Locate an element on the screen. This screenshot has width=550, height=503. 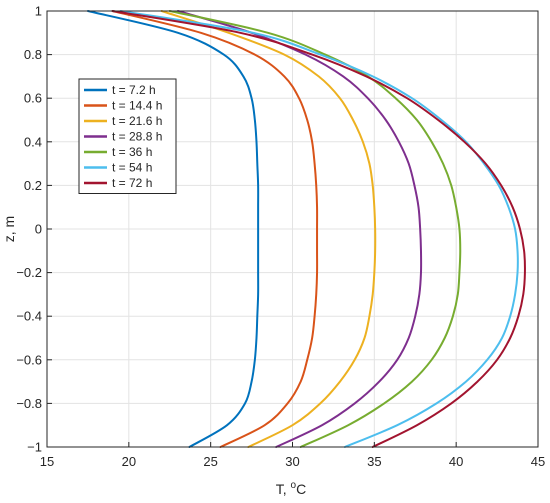
y-tick-label: −0.2 is located at coordinates (29, 272).